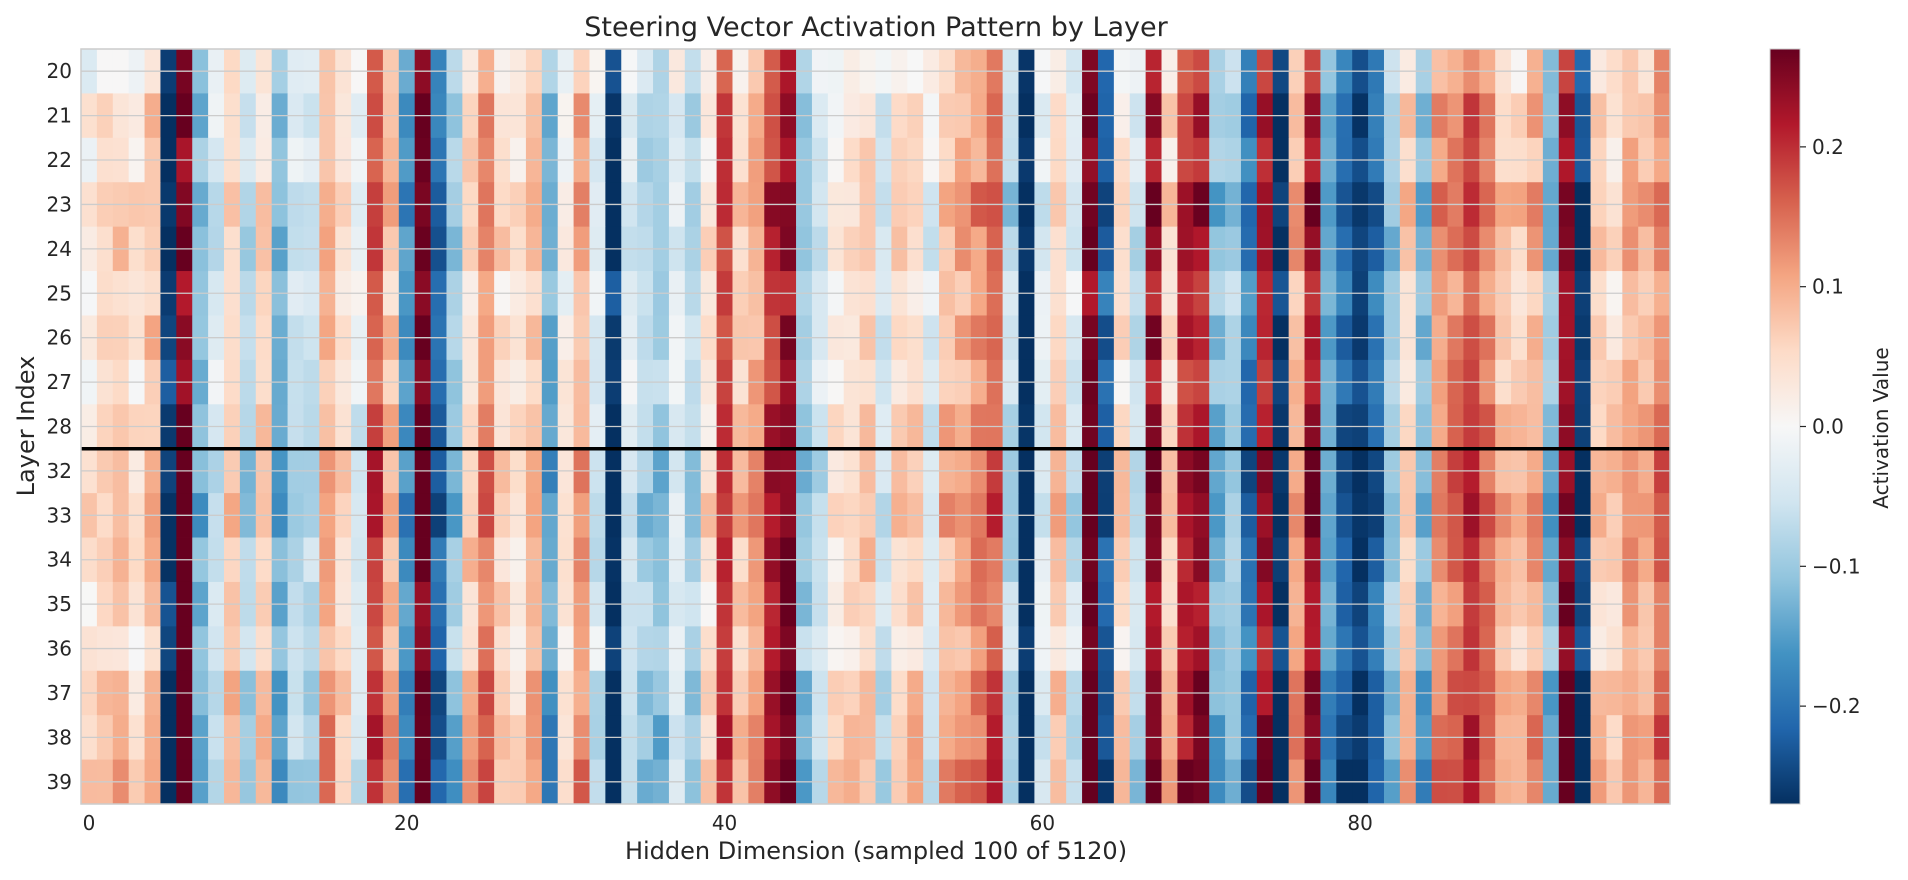  I want to click on y-tick-label: 22, so click(59, 160).